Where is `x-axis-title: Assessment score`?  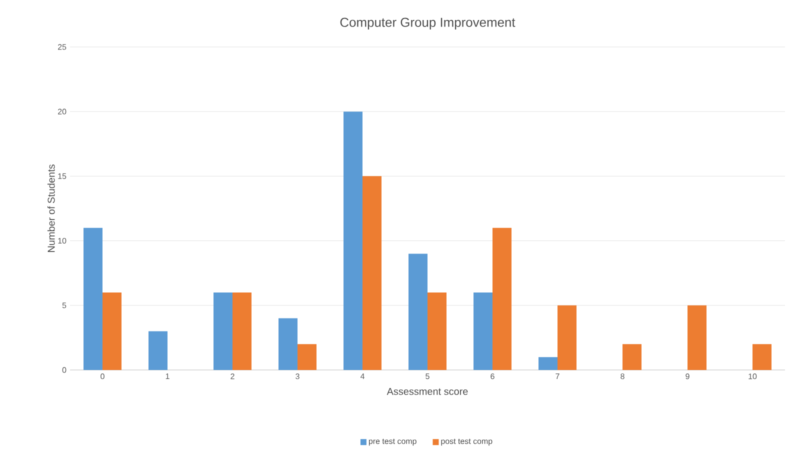 x-axis-title: Assessment score is located at coordinates (427, 391).